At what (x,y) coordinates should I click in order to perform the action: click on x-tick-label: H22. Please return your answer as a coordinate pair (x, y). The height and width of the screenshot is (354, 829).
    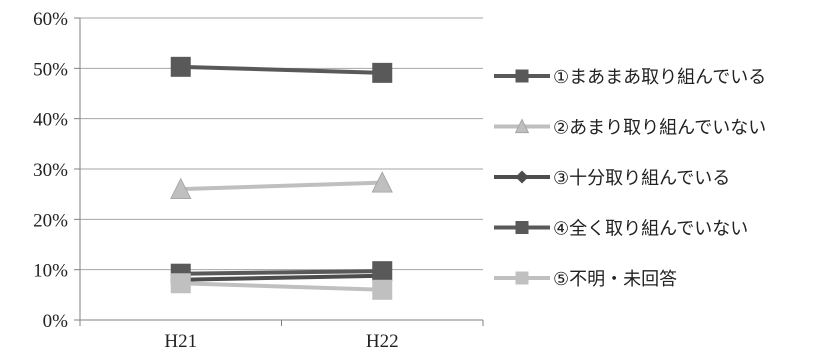
    Looking at the image, I should click on (382, 341).